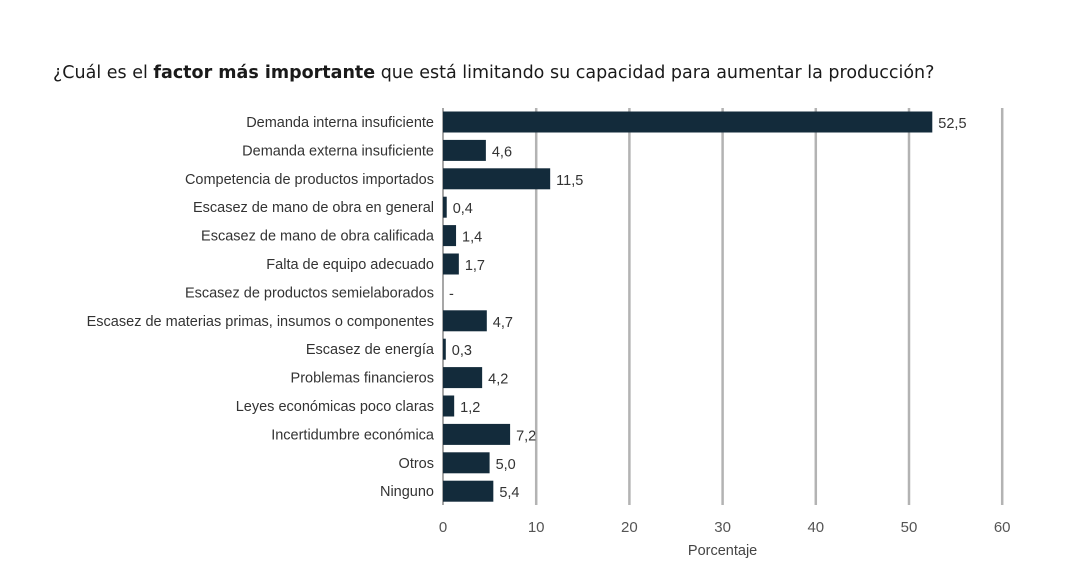  What do you see at coordinates (498, 380) in the screenshot?
I see `value-label: 4,2` at bounding box center [498, 380].